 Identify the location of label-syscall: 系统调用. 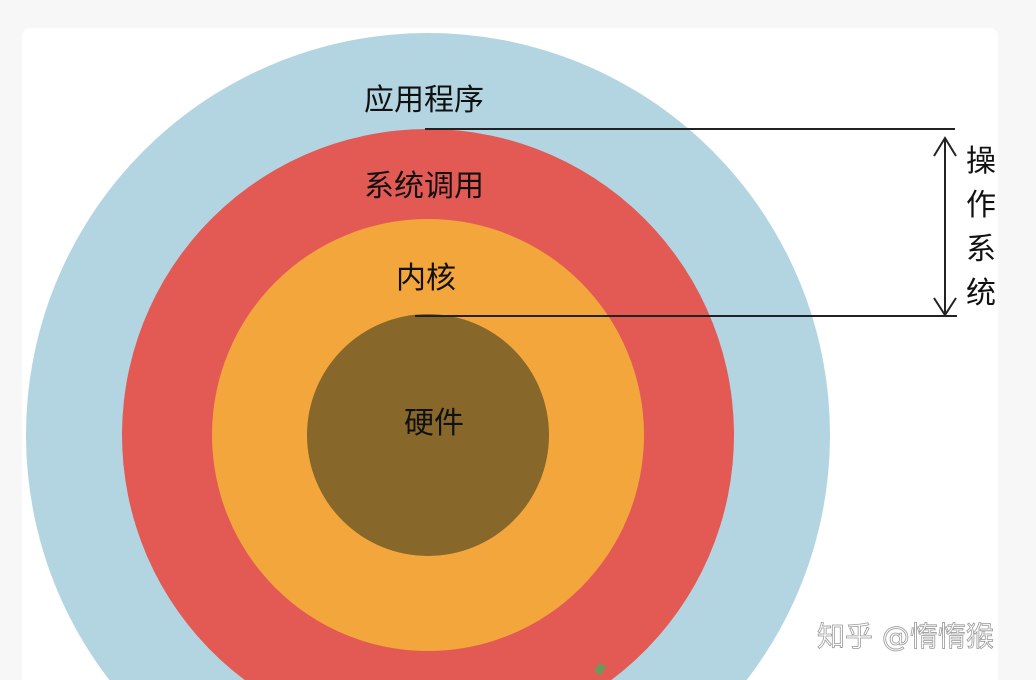
(424, 186).